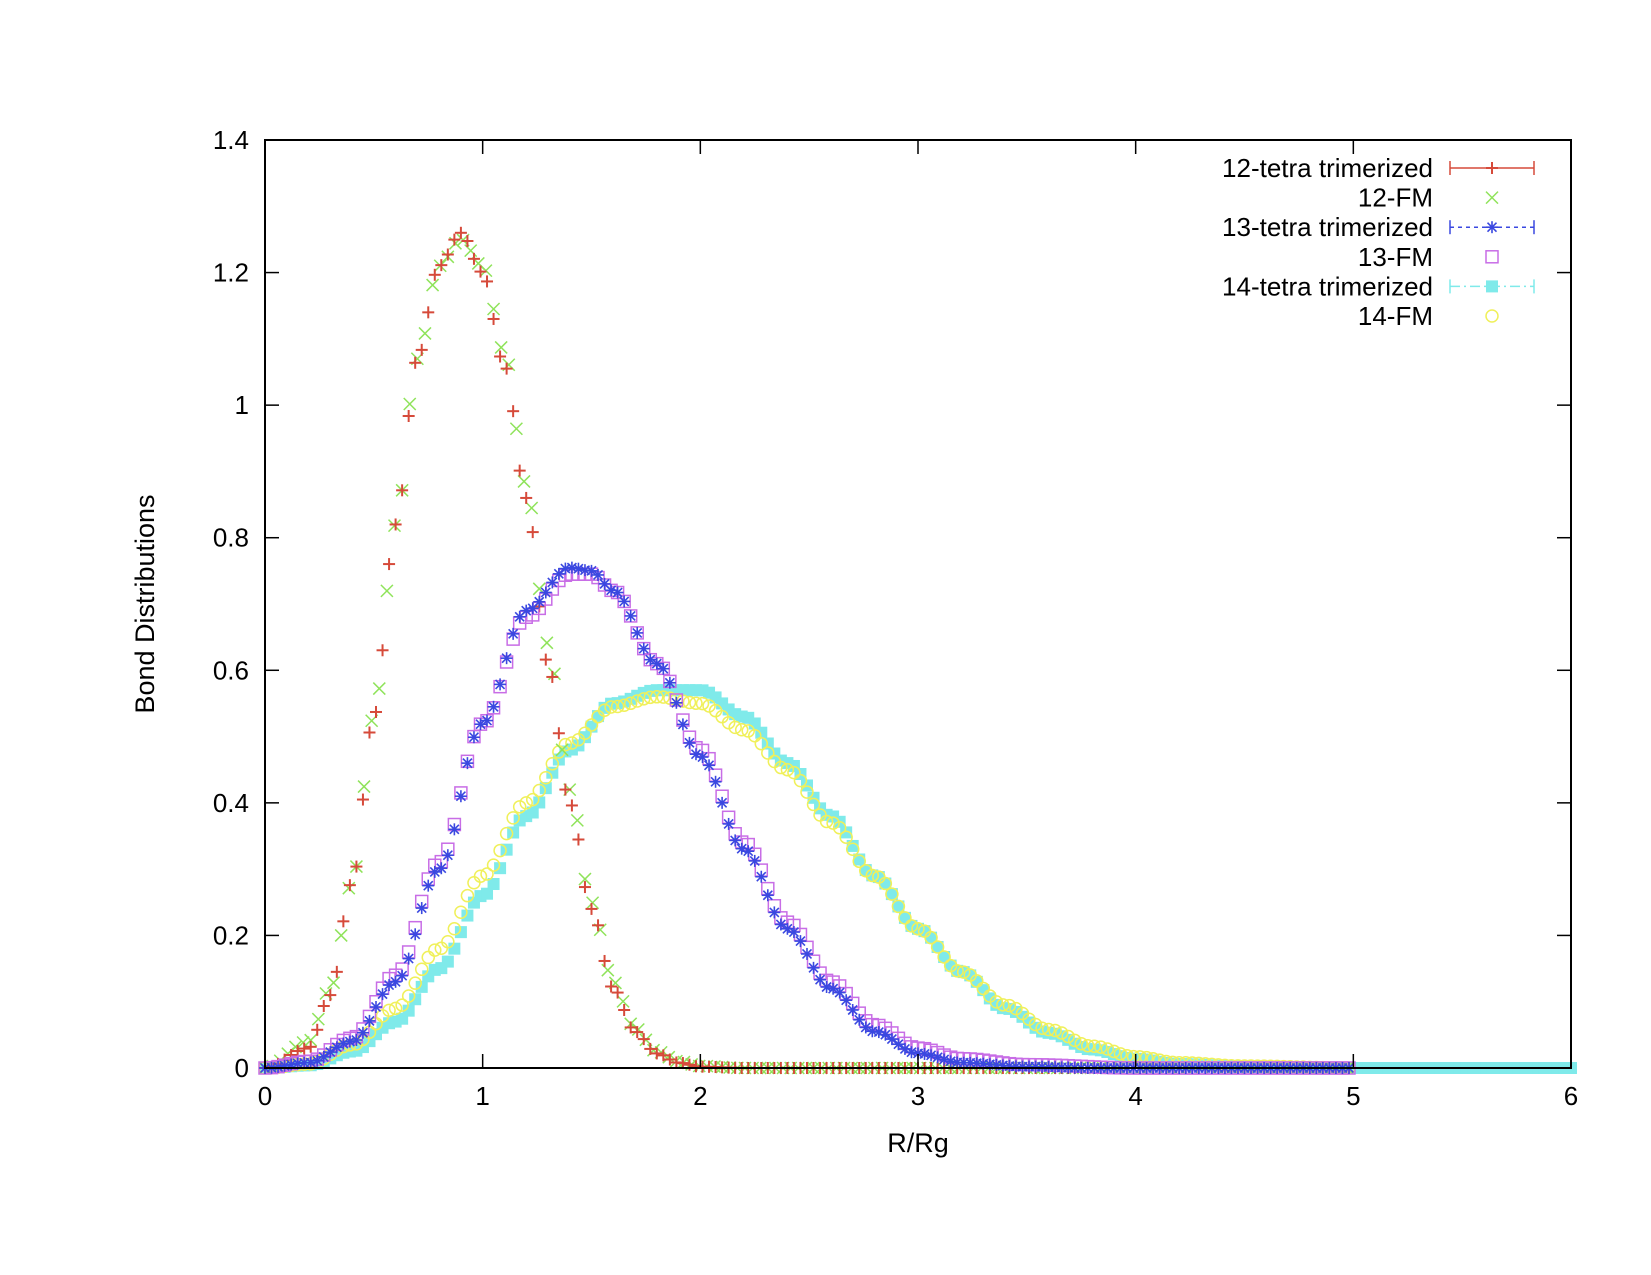 The width and height of the screenshot is (1651, 1275). Describe the element at coordinates (1353, 1096) in the screenshot. I see `x-tick-label: 5` at that location.